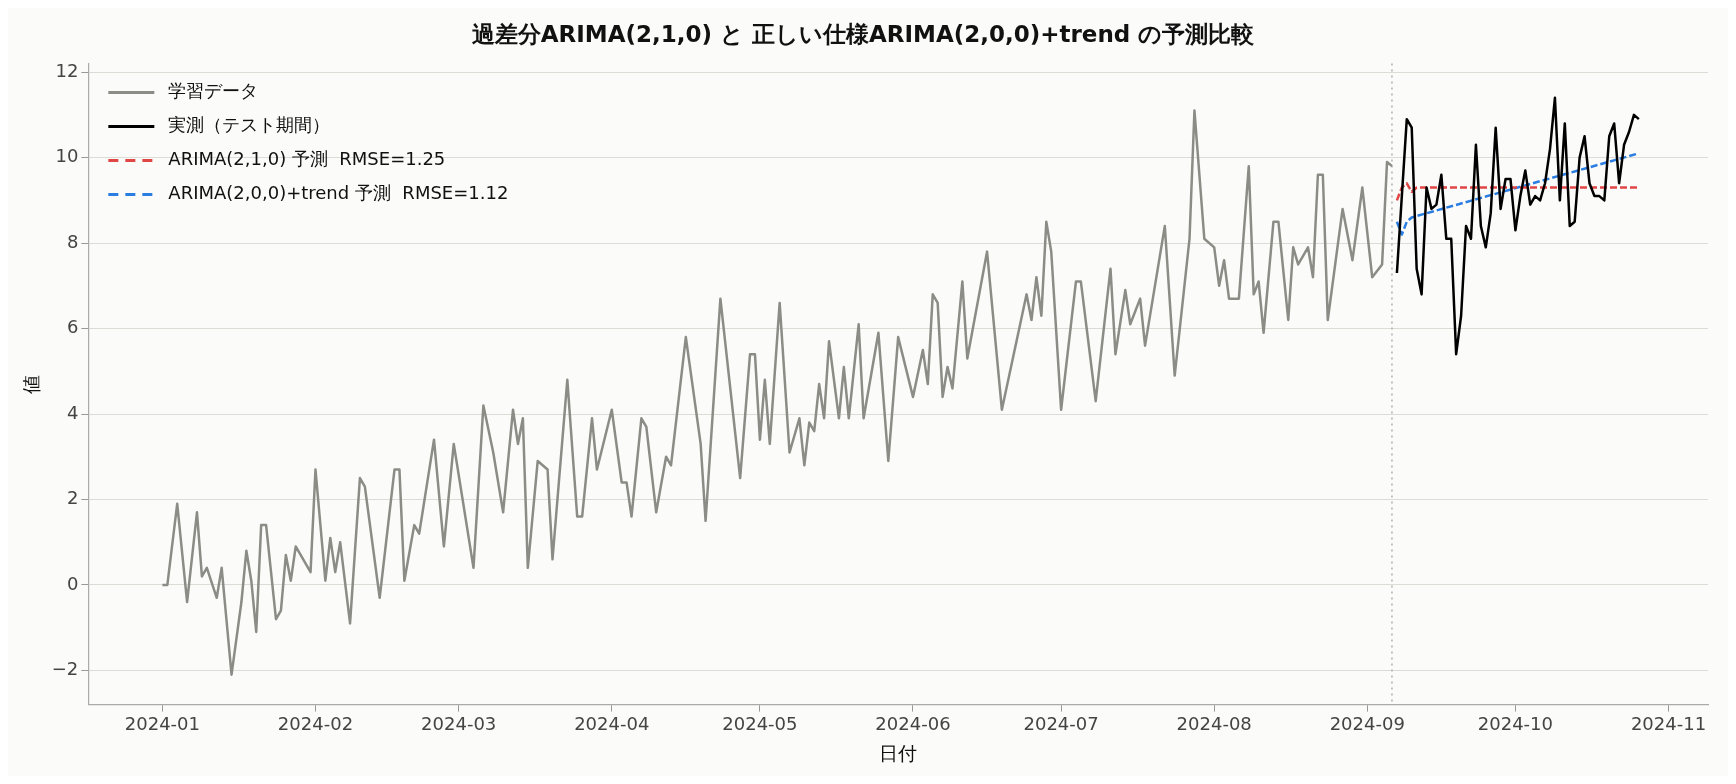 The height and width of the screenshot is (784, 1736). Describe the element at coordinates (72, 327) in the screenshot. I see `y-tick-label: 6` at that location.